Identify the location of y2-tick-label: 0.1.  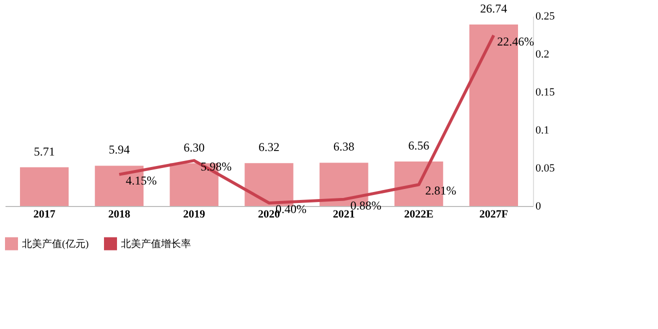
(543, 130).